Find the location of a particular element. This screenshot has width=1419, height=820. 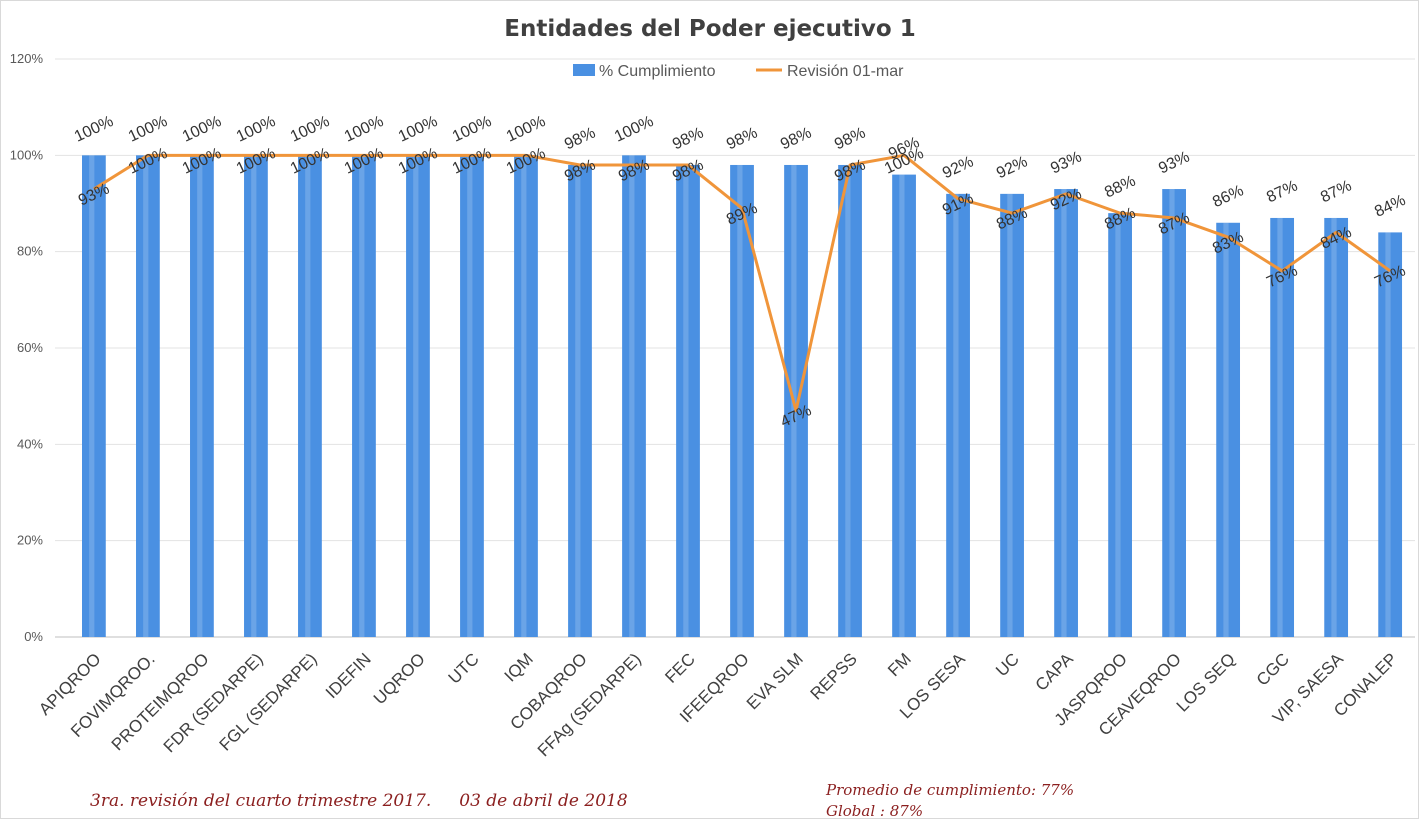

y-tick-label: 40% is located at coordinates (30, 443).